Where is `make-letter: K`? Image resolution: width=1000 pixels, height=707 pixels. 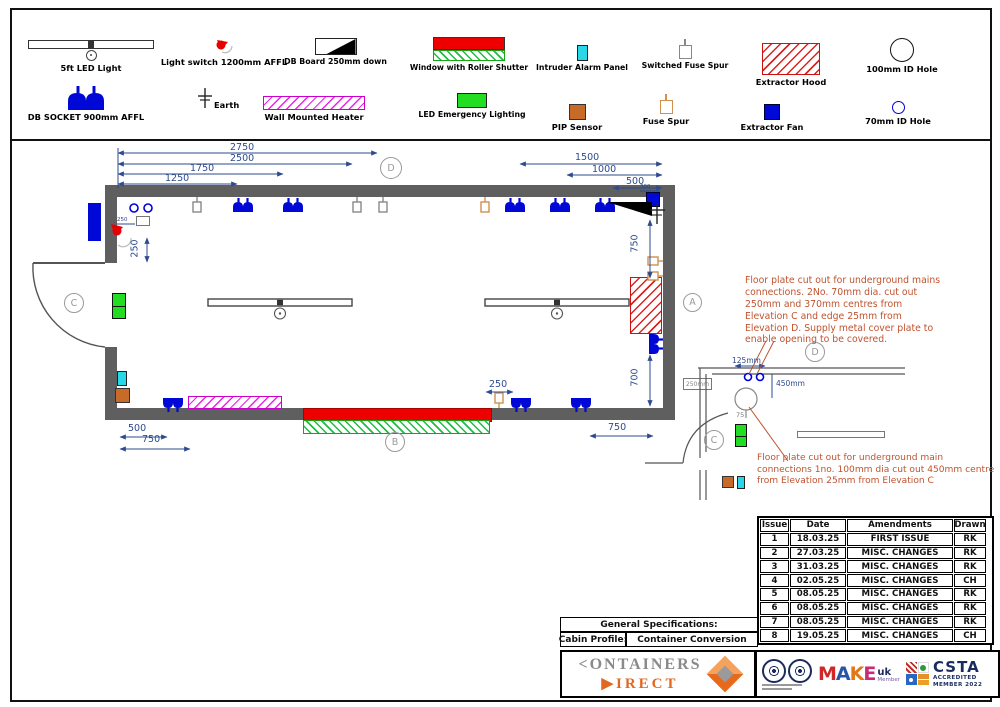 make-letter: K is located at coordinates (857, 673).